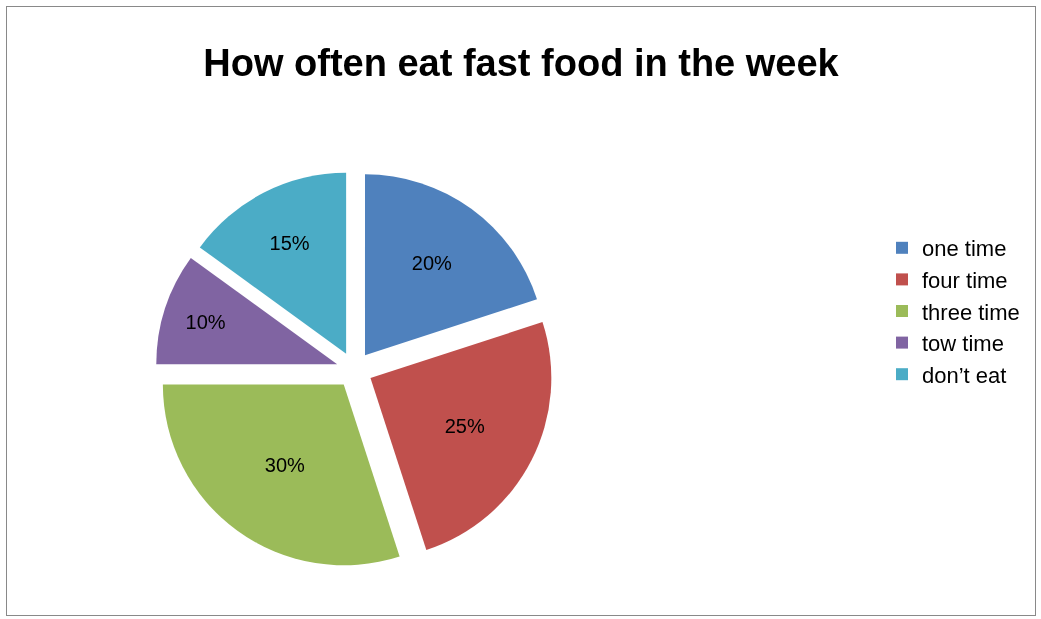 This screenshot has width=1041, height=619. I want to click on data-label: 10%, so click(205, 321).